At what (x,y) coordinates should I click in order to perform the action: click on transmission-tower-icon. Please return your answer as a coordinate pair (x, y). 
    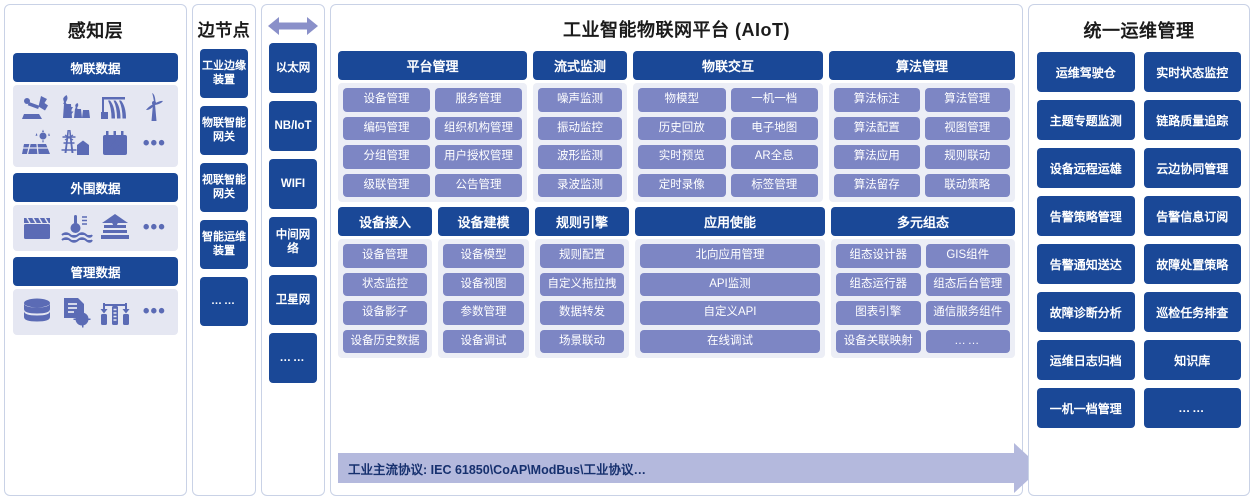
    Looking at the image, I should click on (76, 144).